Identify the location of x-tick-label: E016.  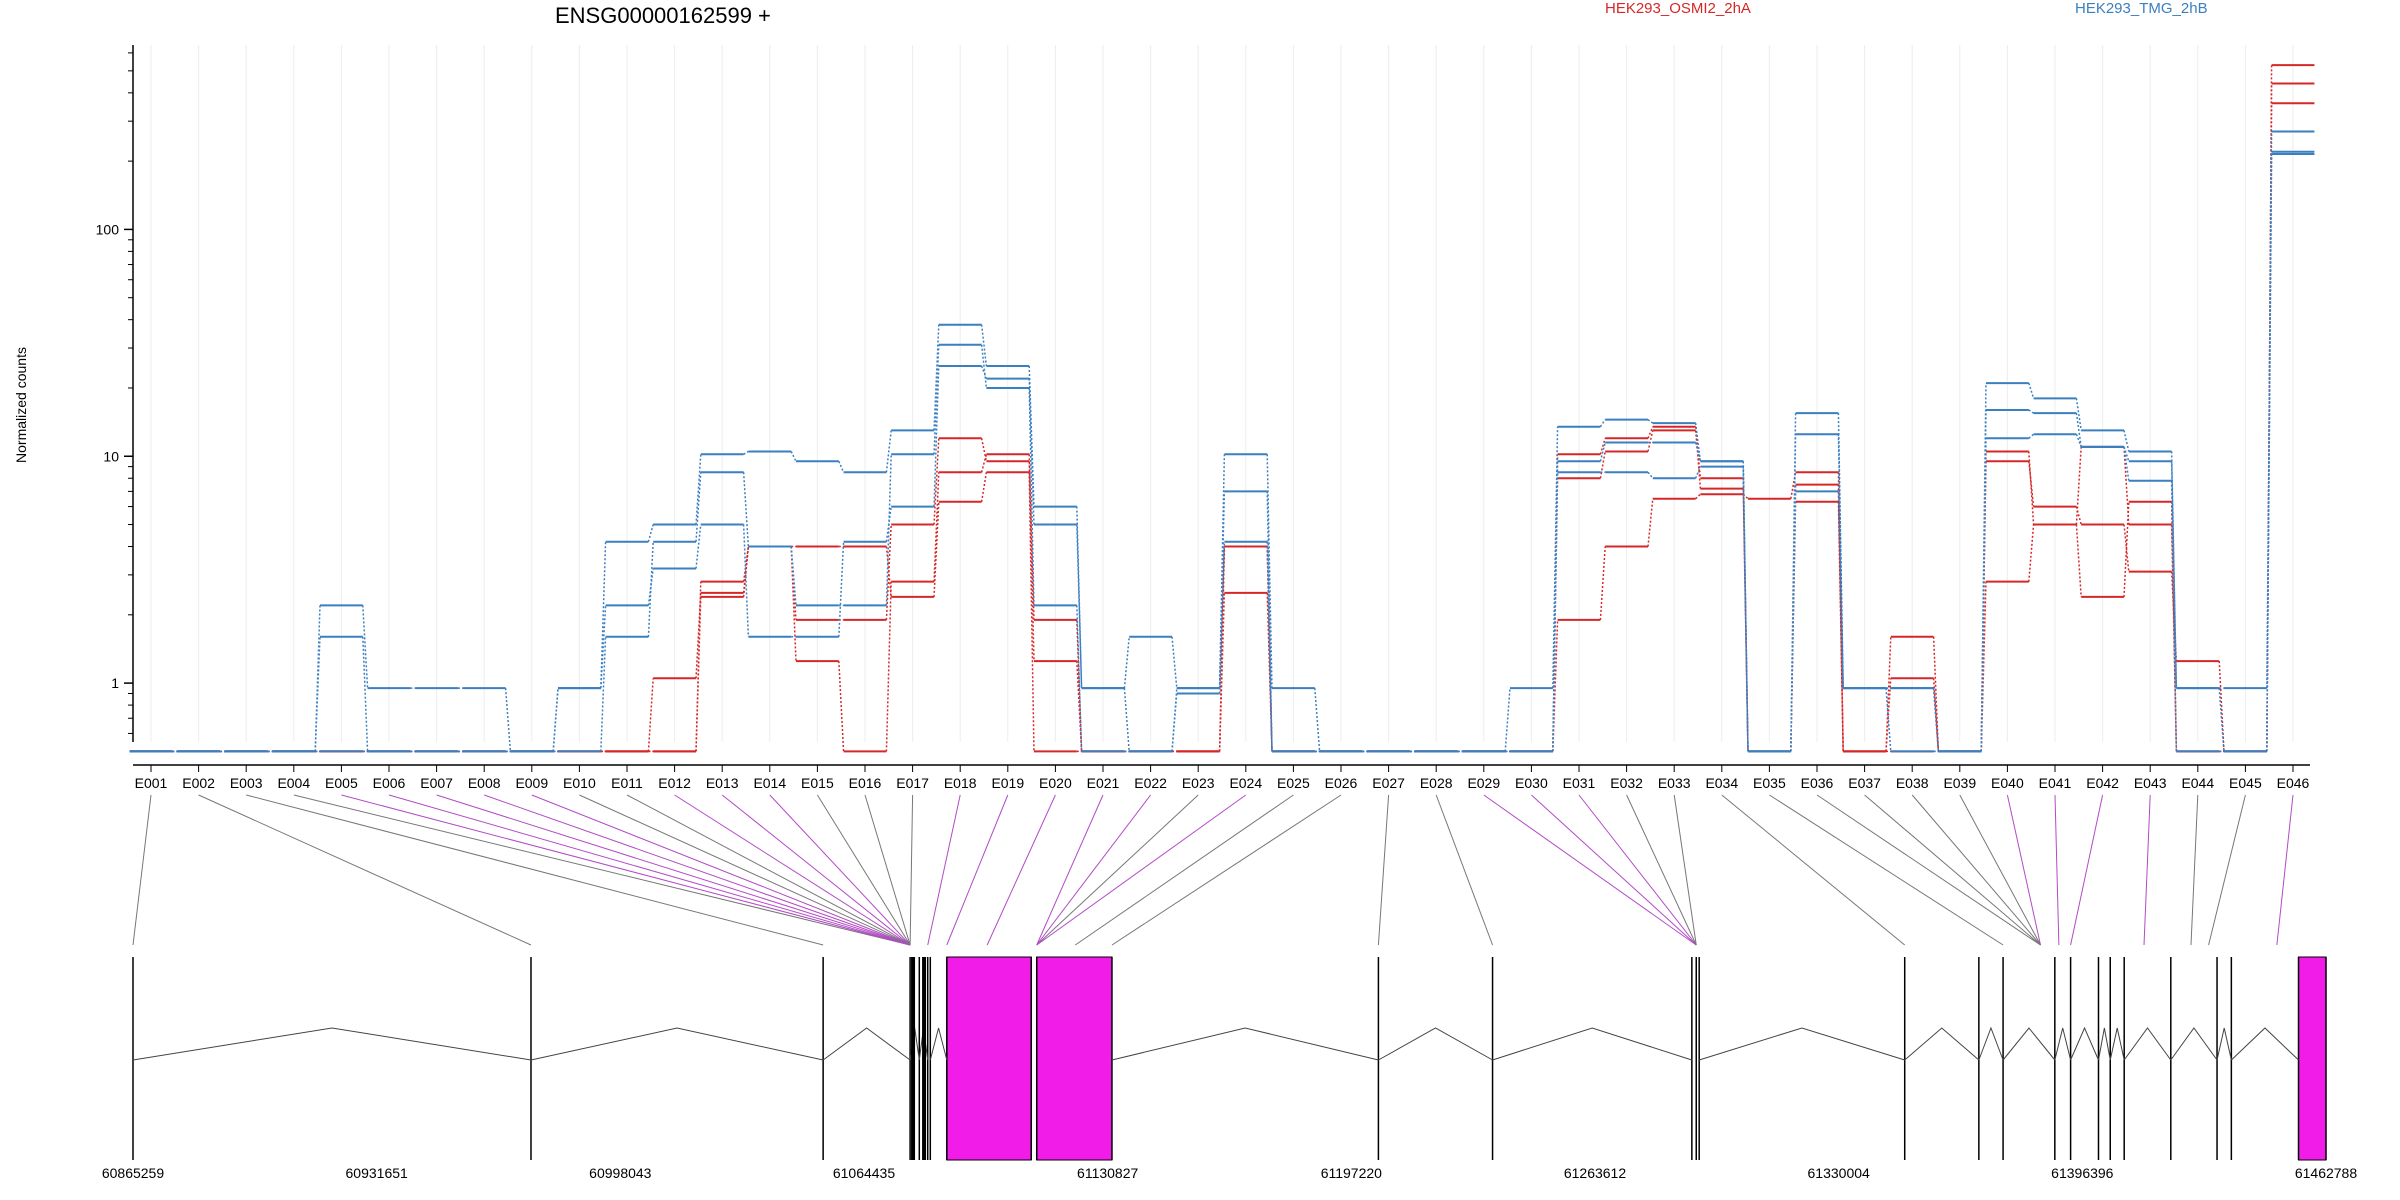
(865, 783).